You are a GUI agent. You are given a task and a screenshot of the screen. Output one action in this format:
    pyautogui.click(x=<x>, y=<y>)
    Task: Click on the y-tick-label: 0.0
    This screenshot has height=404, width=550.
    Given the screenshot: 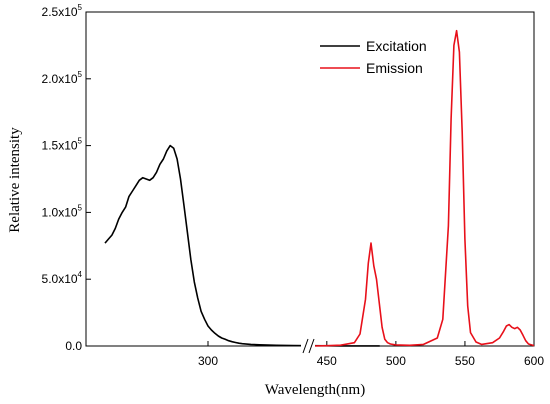 What is the action you would take?
    pyautogui.click(x=73, y=346)
    